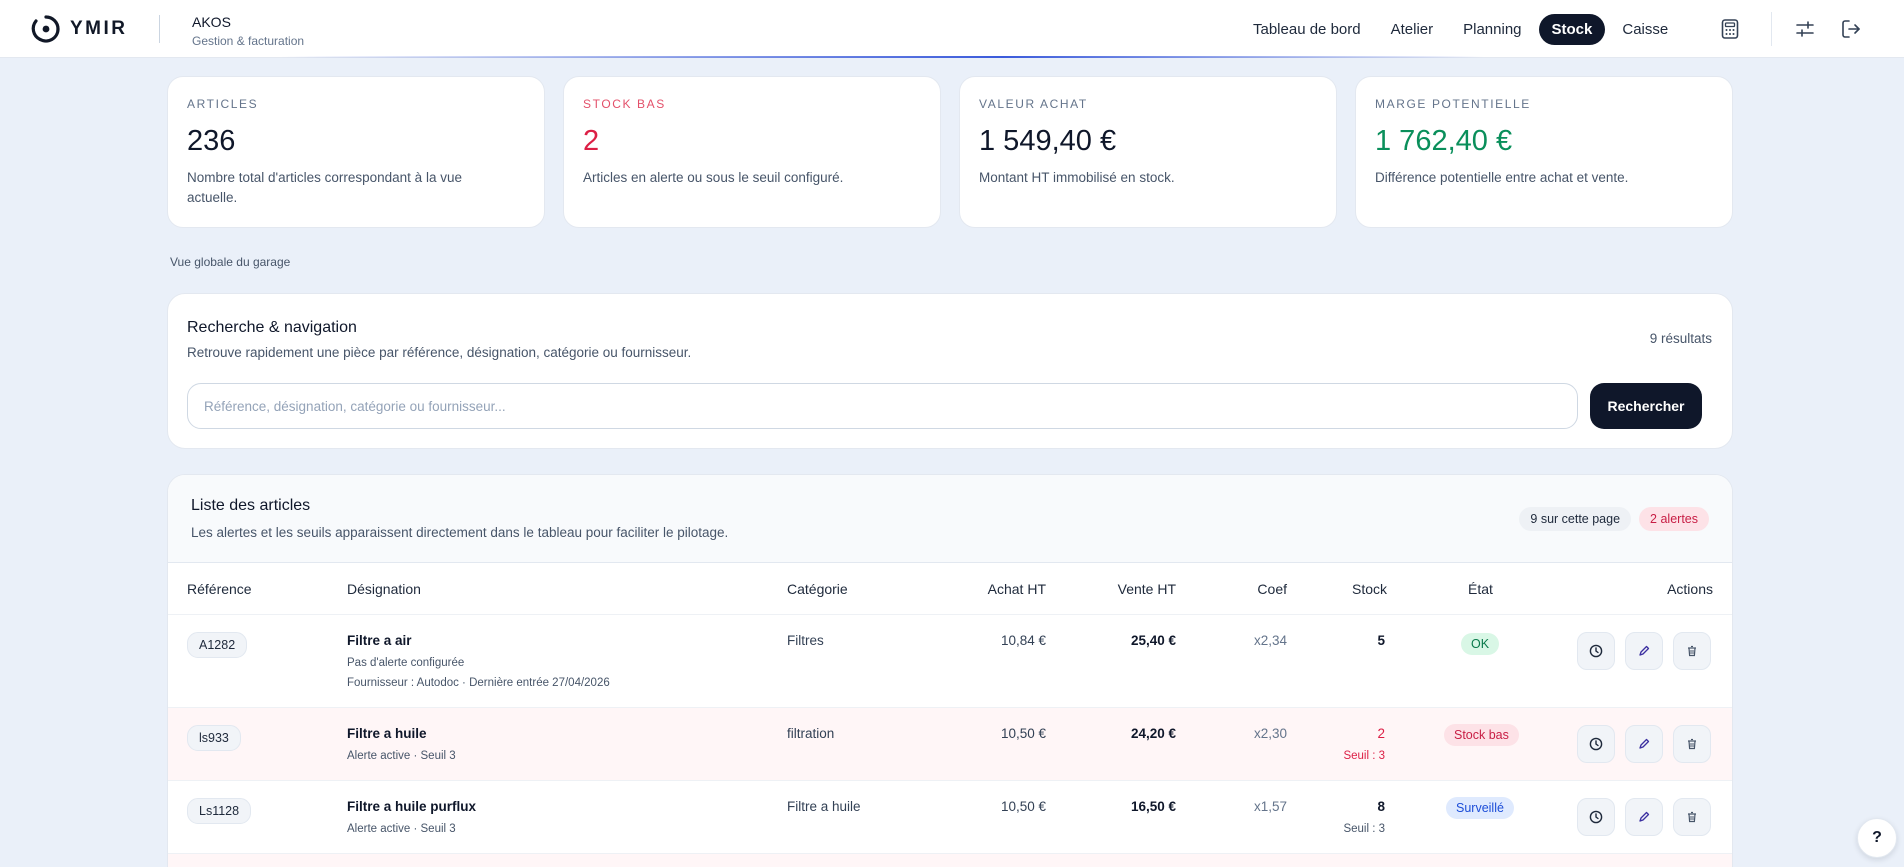  Describe the element at coordinates (214, 738) in the screenshot. I see `reference-chip: ls933` at that location.